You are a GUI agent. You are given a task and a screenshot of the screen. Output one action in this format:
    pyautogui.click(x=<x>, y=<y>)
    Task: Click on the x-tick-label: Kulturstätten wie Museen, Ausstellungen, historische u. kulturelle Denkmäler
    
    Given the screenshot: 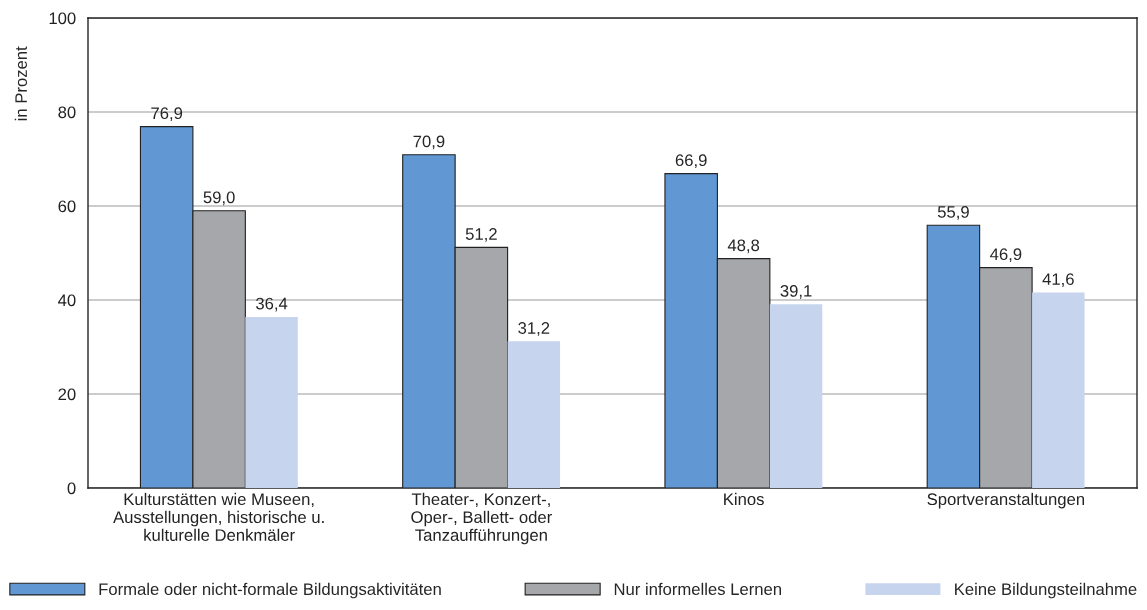 What is the action you would take?
    pyautogui.click(x=218, y=517)
    